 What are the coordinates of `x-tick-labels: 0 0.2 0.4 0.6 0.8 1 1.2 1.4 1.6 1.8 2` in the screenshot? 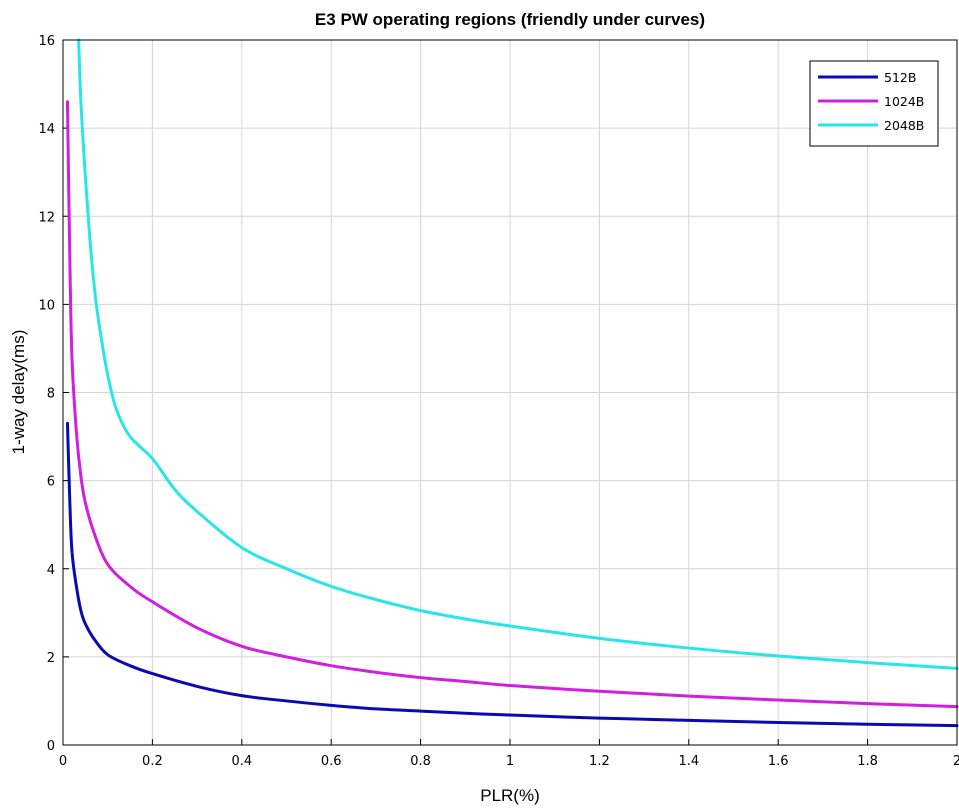 It's located at (509, 761).